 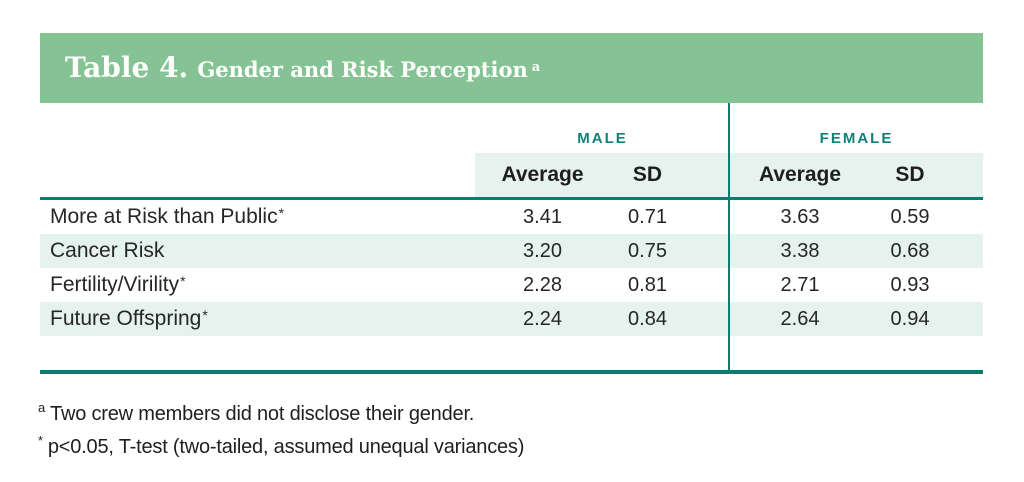 I want to click on cell-female-average: 2.64, so click(x=800, y=318).